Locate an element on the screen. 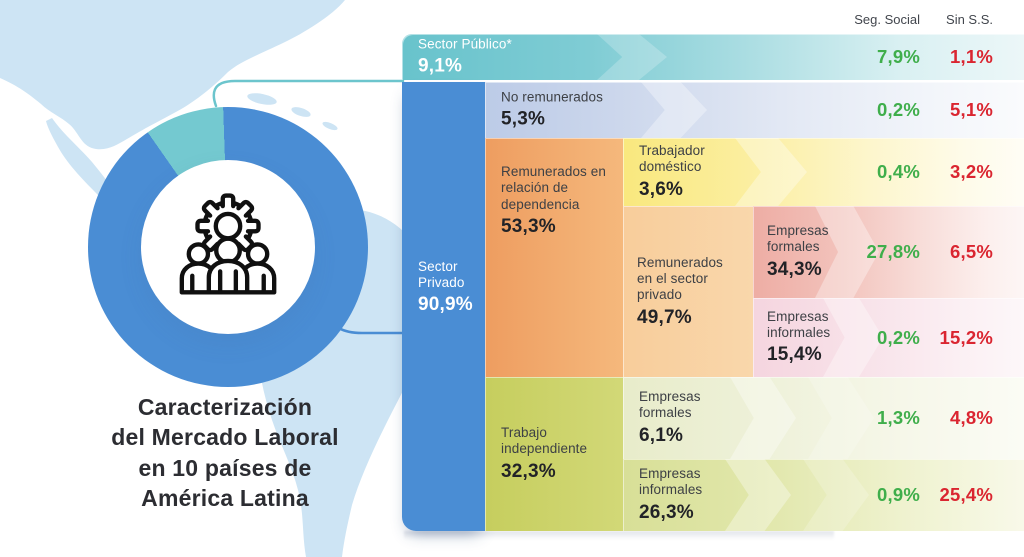  column-header-seg-social: Seg. Social is located at coordinates (887, 19).